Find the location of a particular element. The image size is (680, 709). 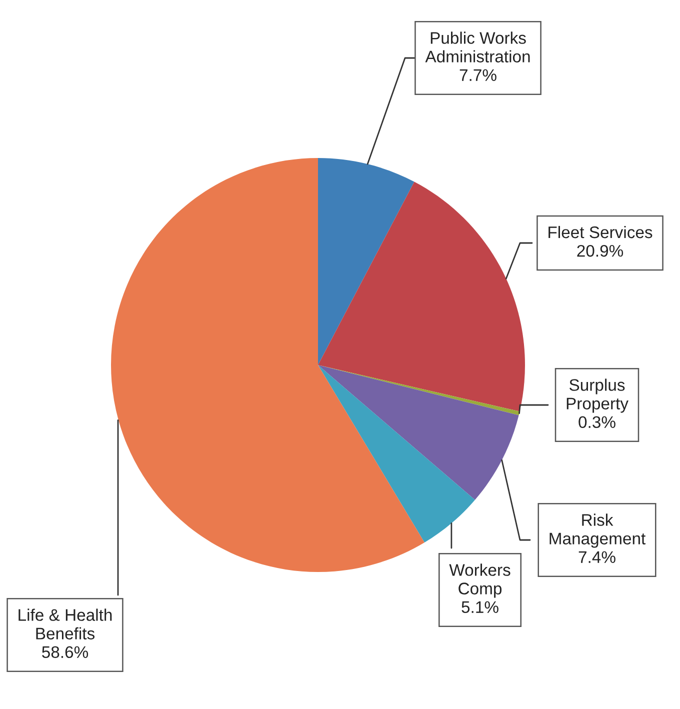

slice-label: Risk Management is located at coordinates (598, 531).